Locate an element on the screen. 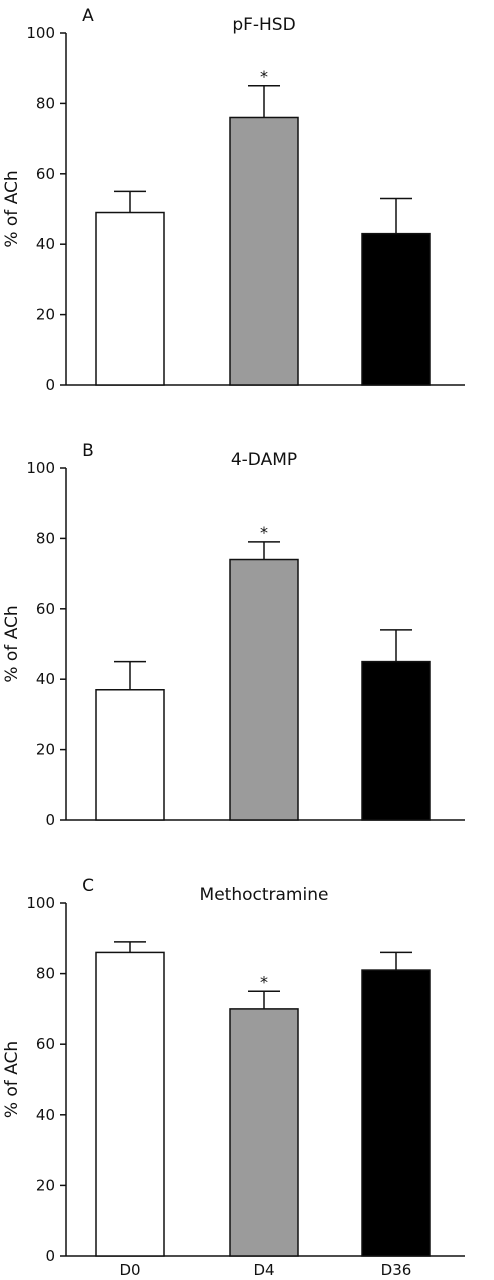  panel-title: Methoctramine is located at coordinates (264, 895).